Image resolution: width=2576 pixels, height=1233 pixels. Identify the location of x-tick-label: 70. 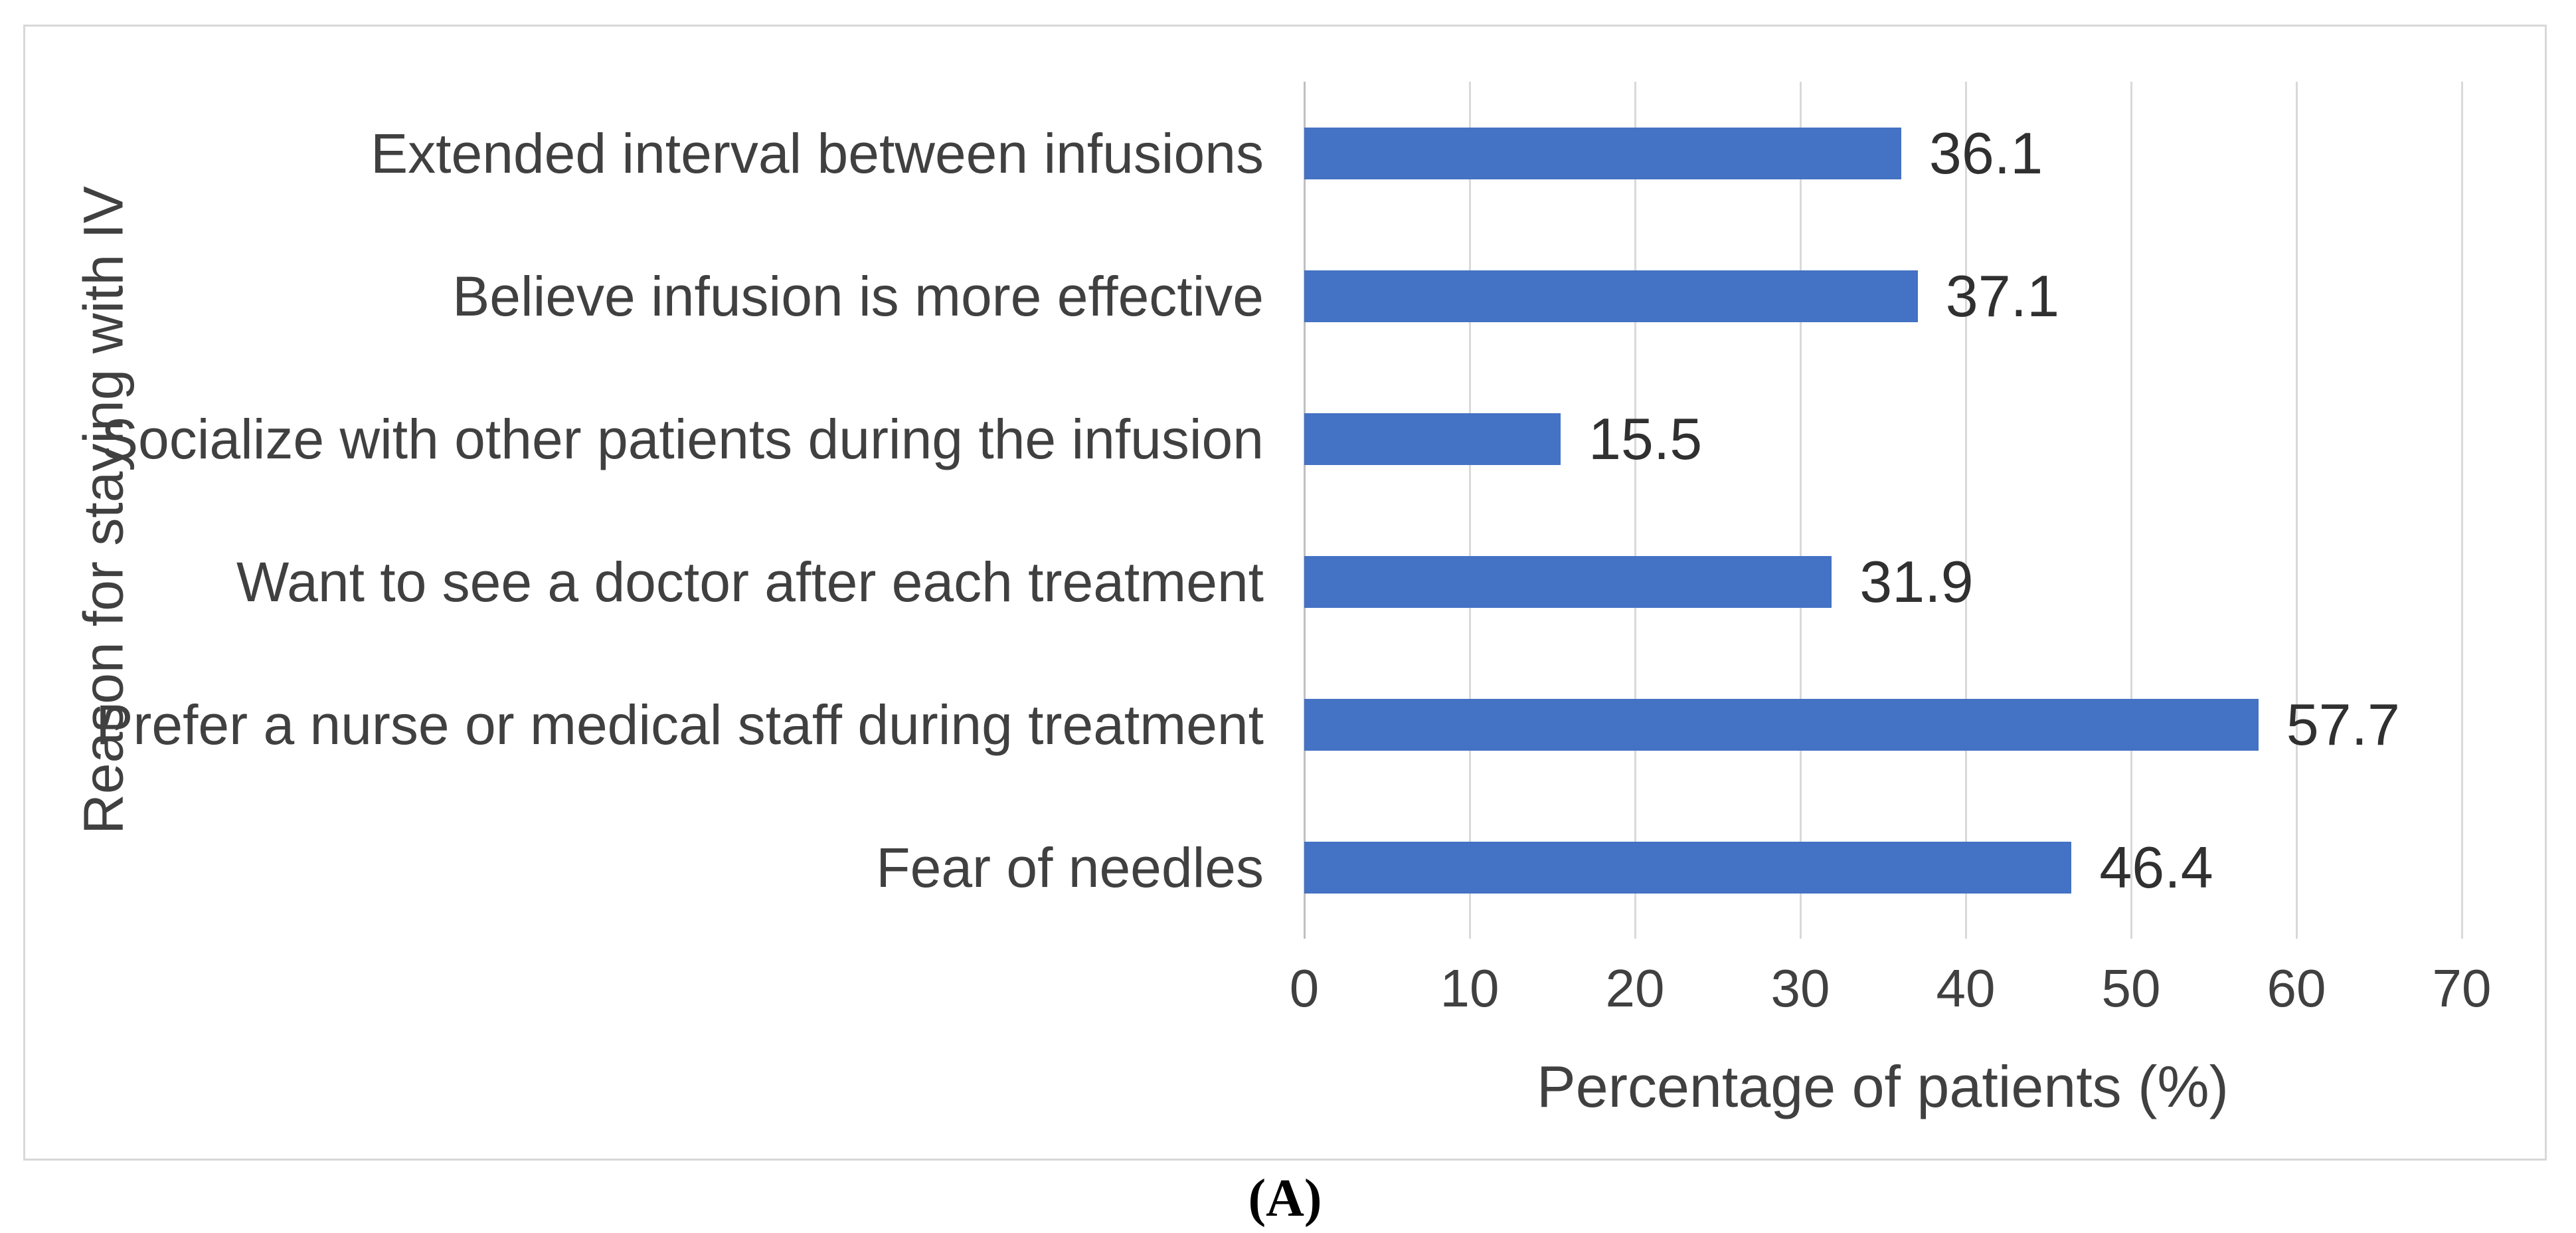
(2462, 988).